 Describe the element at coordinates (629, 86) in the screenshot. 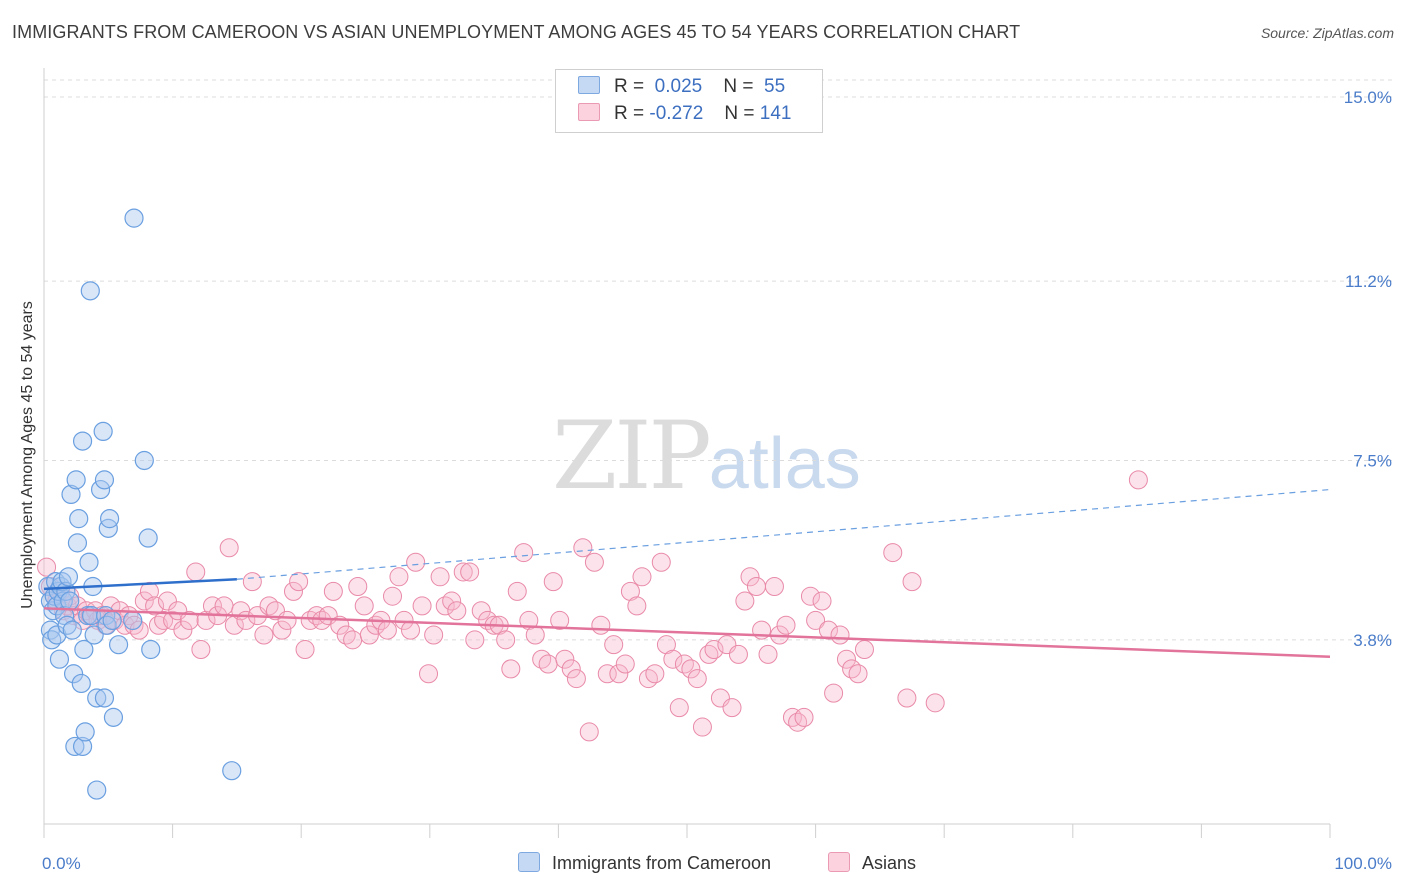

I see `legend-r-label: R =` at that location.